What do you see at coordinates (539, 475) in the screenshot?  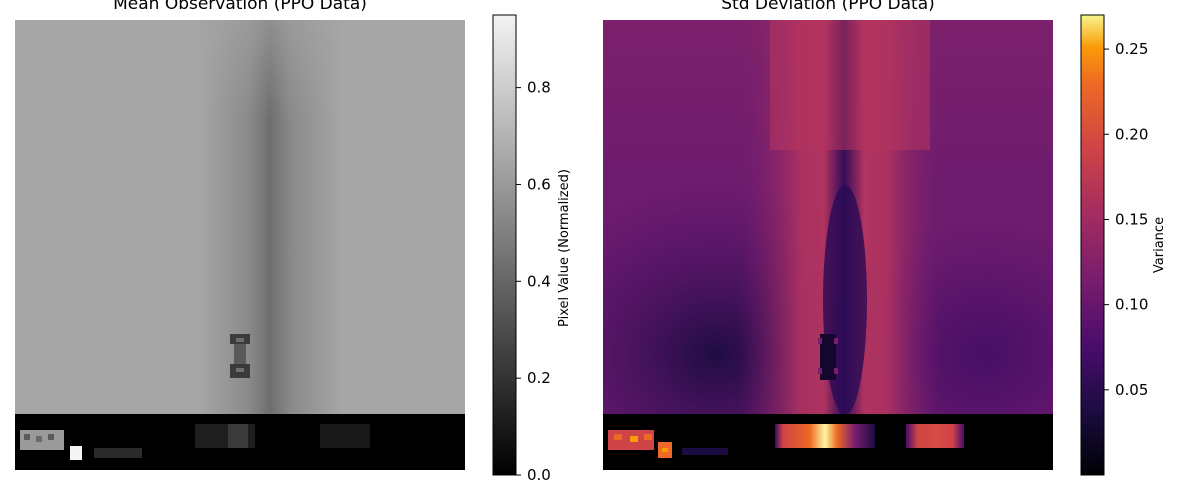 I see `mean-colorbar-tick-label: 0.0` at bounding box center [539, 475].